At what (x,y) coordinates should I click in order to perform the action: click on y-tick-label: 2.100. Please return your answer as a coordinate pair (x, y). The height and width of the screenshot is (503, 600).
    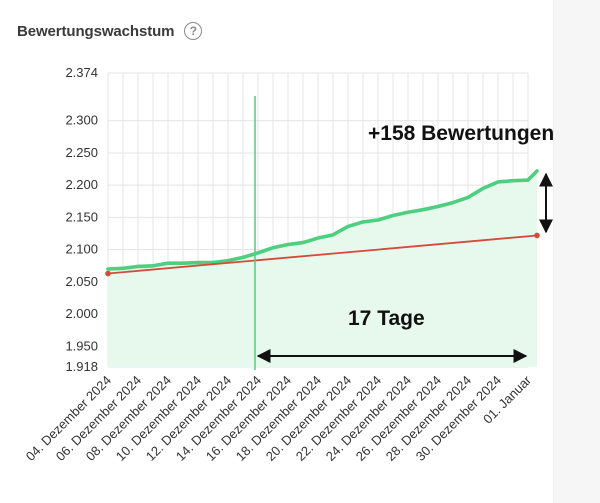
    Looking at the image, I should click on (81, 249).